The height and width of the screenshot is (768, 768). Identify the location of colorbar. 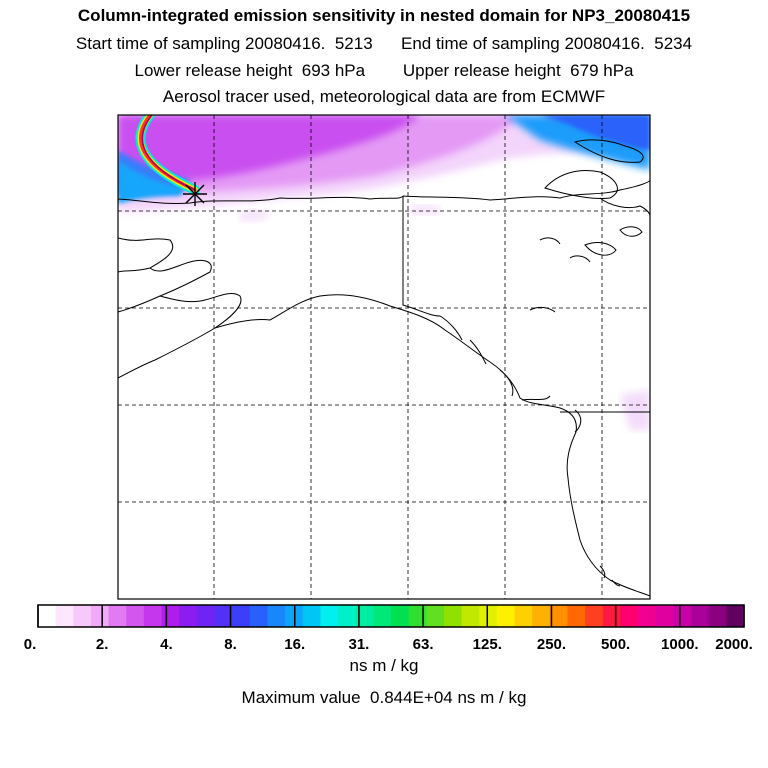
(391, 616).